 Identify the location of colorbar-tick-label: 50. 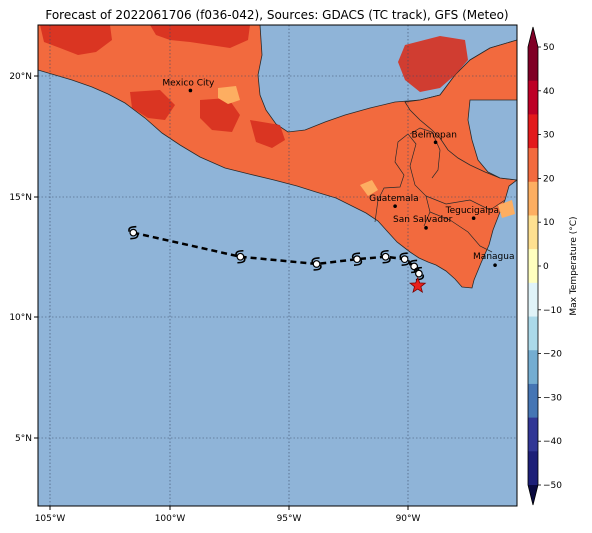
(549, 48).